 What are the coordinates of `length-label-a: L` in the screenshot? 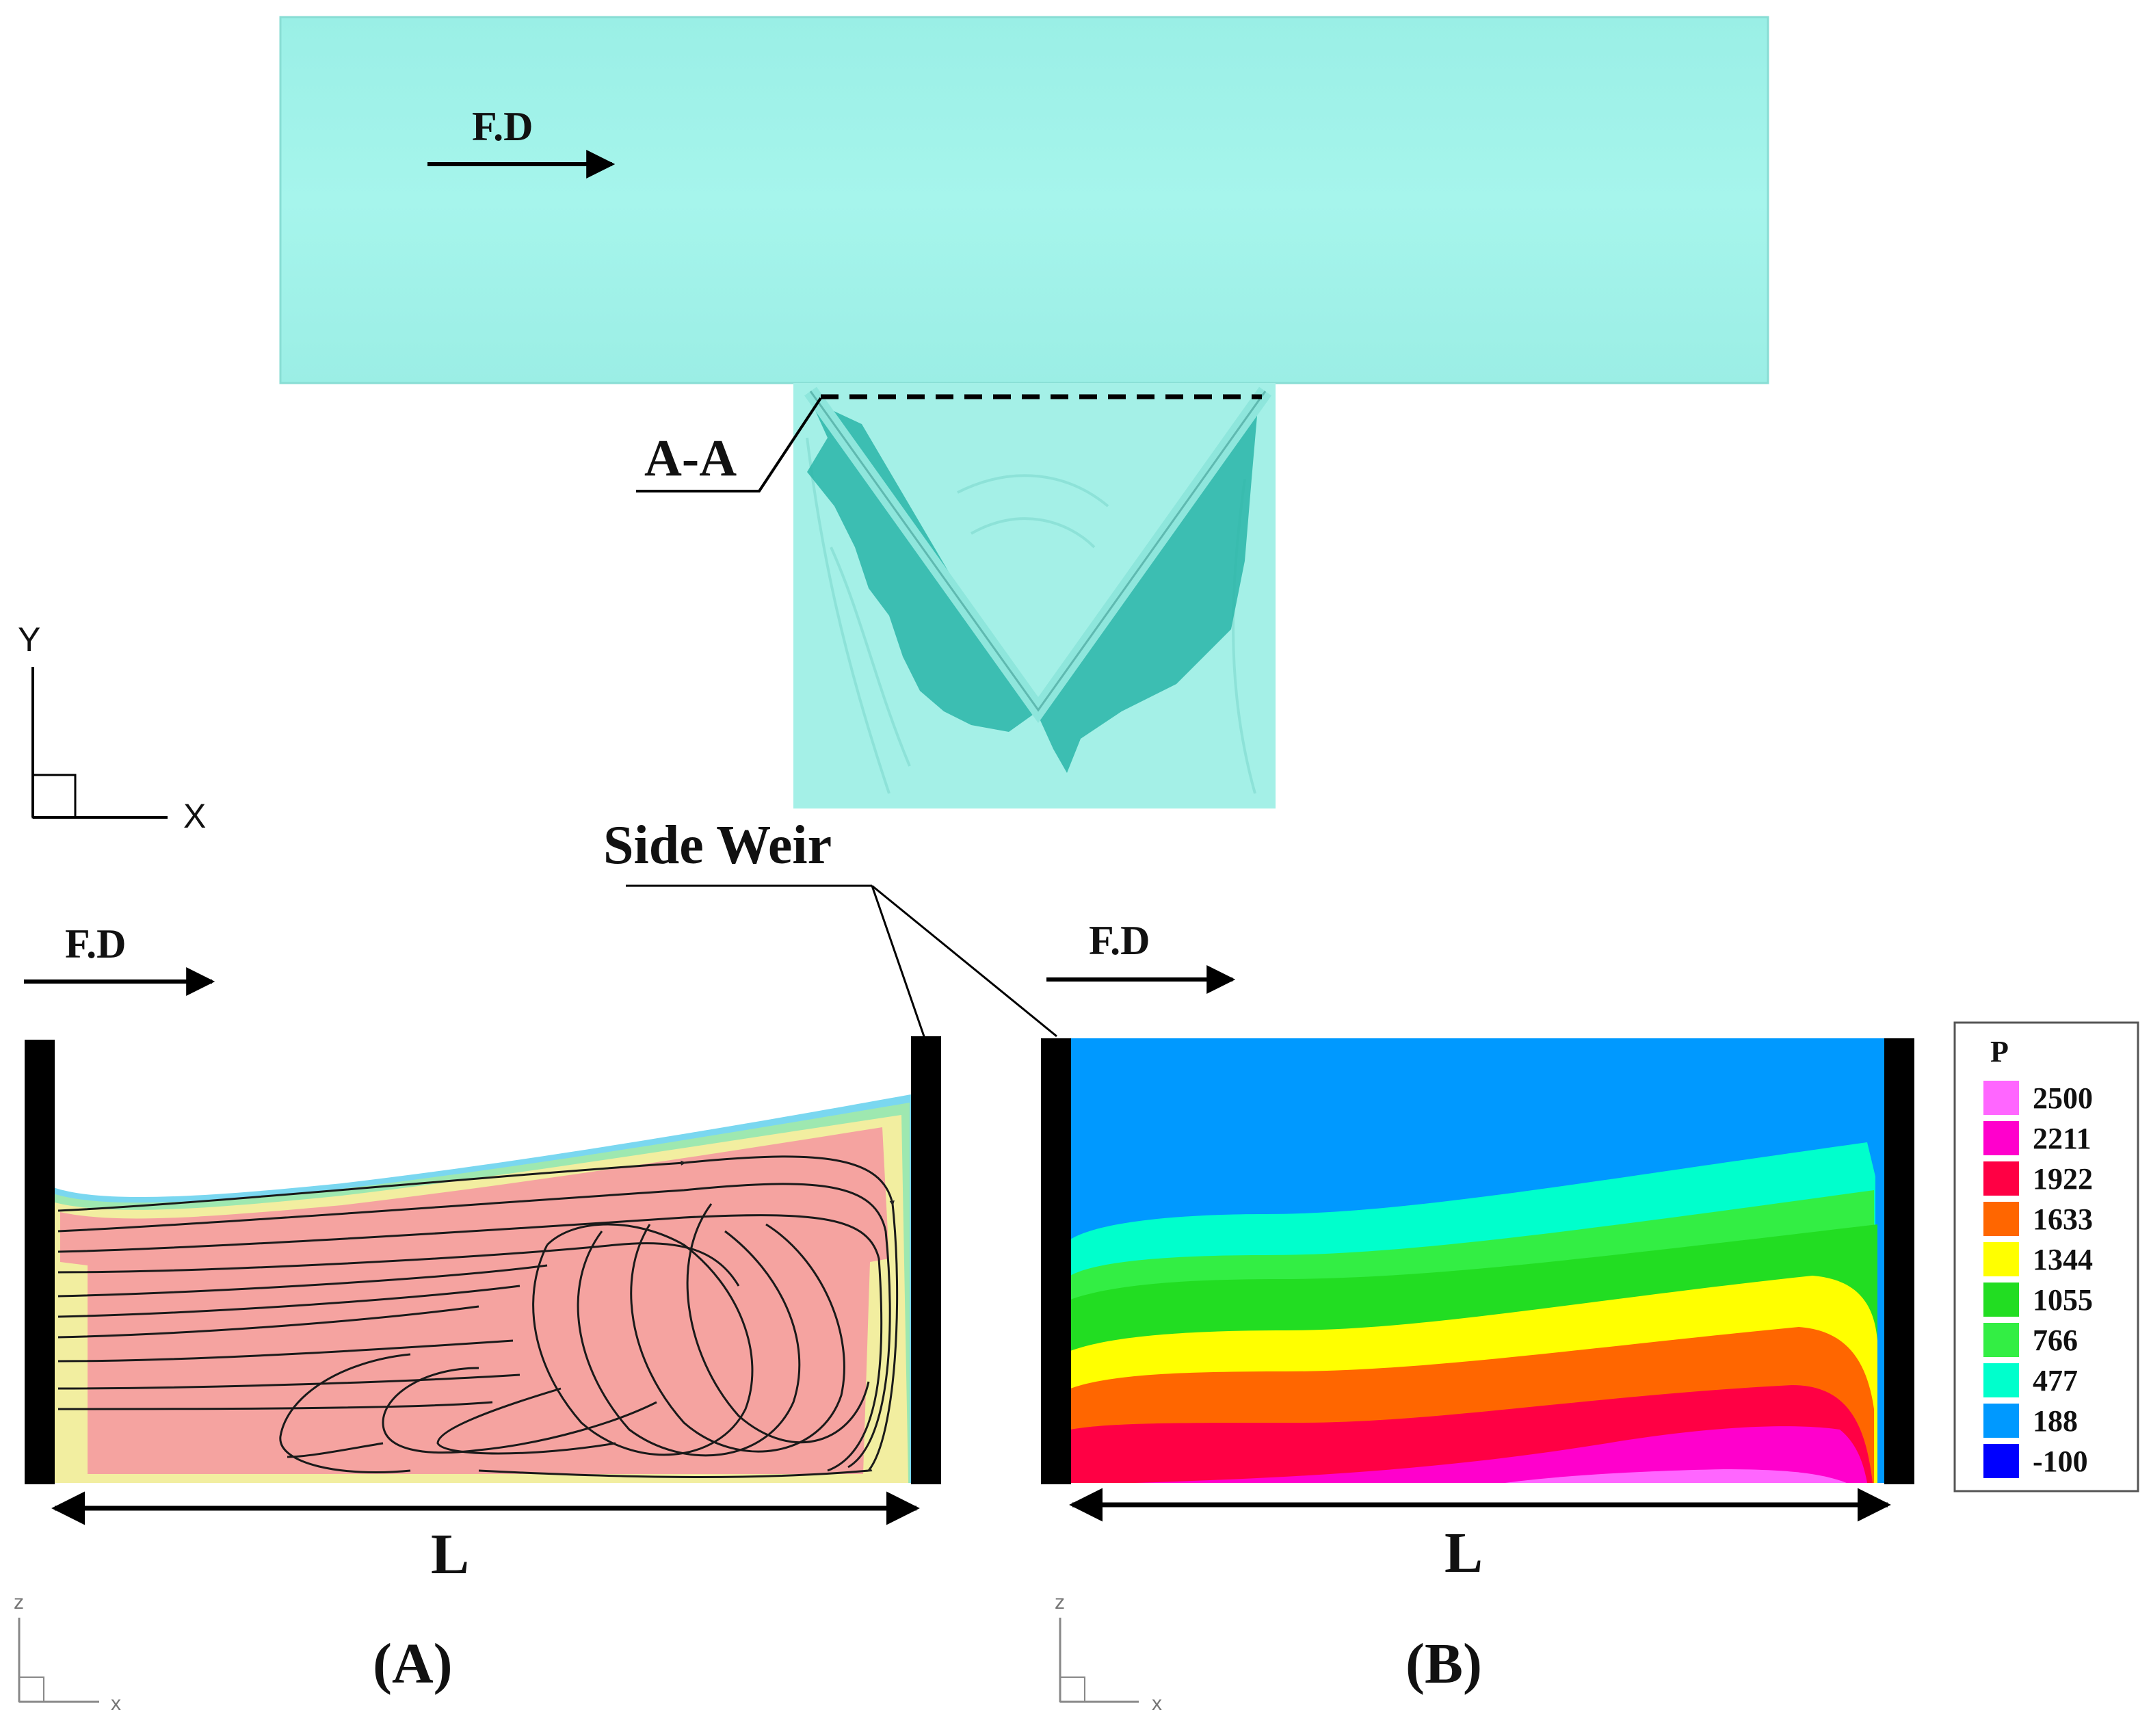 It's located at (450, 1554).